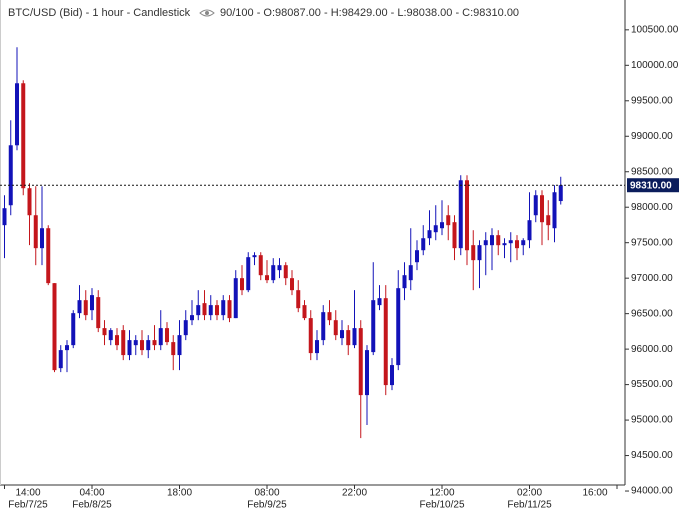 The image size is (685, 511). What do you see at coordinates (594, 493) in the screenshot?
I see `x-tick-label: 16:00` at bounding box center [594, 493].